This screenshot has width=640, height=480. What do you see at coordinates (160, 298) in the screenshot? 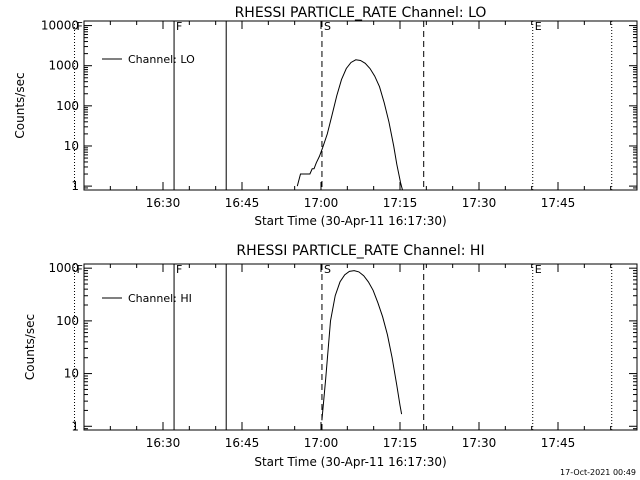
I see `legend-label: Channel: HI` at bounding box center [160, 298].